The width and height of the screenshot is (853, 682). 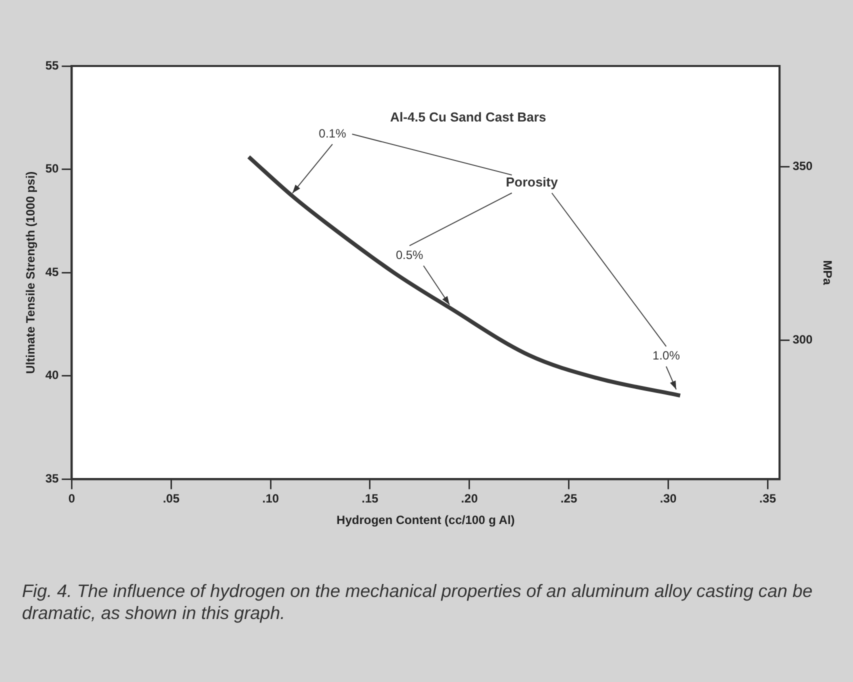 I want to click on x-tick-label: .30, so click(x=668, y=499).